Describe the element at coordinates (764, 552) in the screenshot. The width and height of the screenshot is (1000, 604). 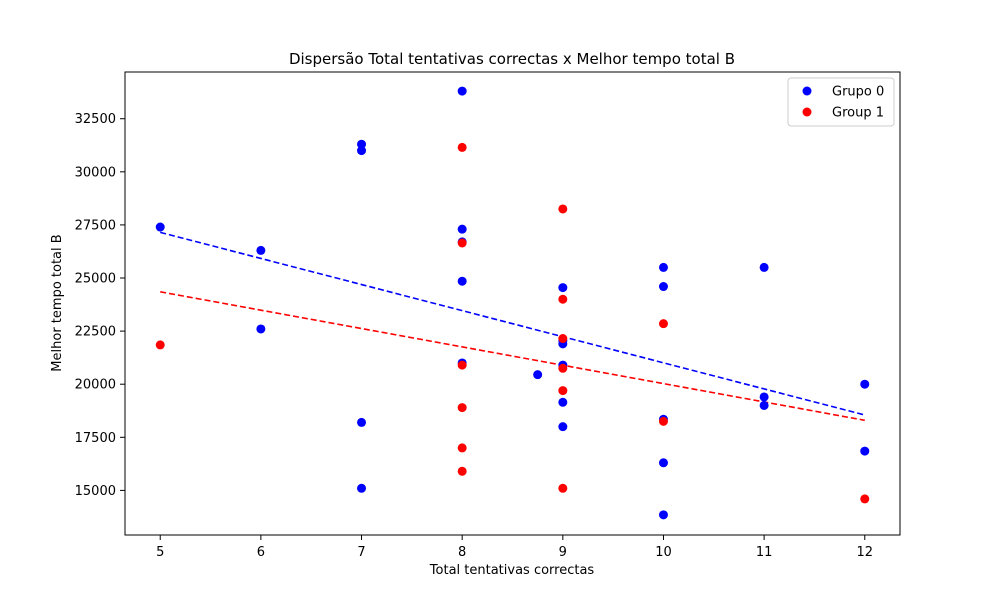
I see `x-tick-label: 11` at that location.